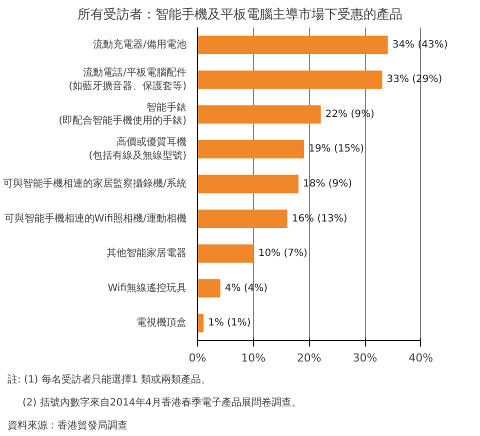 The width and height of the screenshot is (480, 436). Describe the element at coordinates (229, 323) in the screenshot. I see `data-label: 1% (1%)` at that location.